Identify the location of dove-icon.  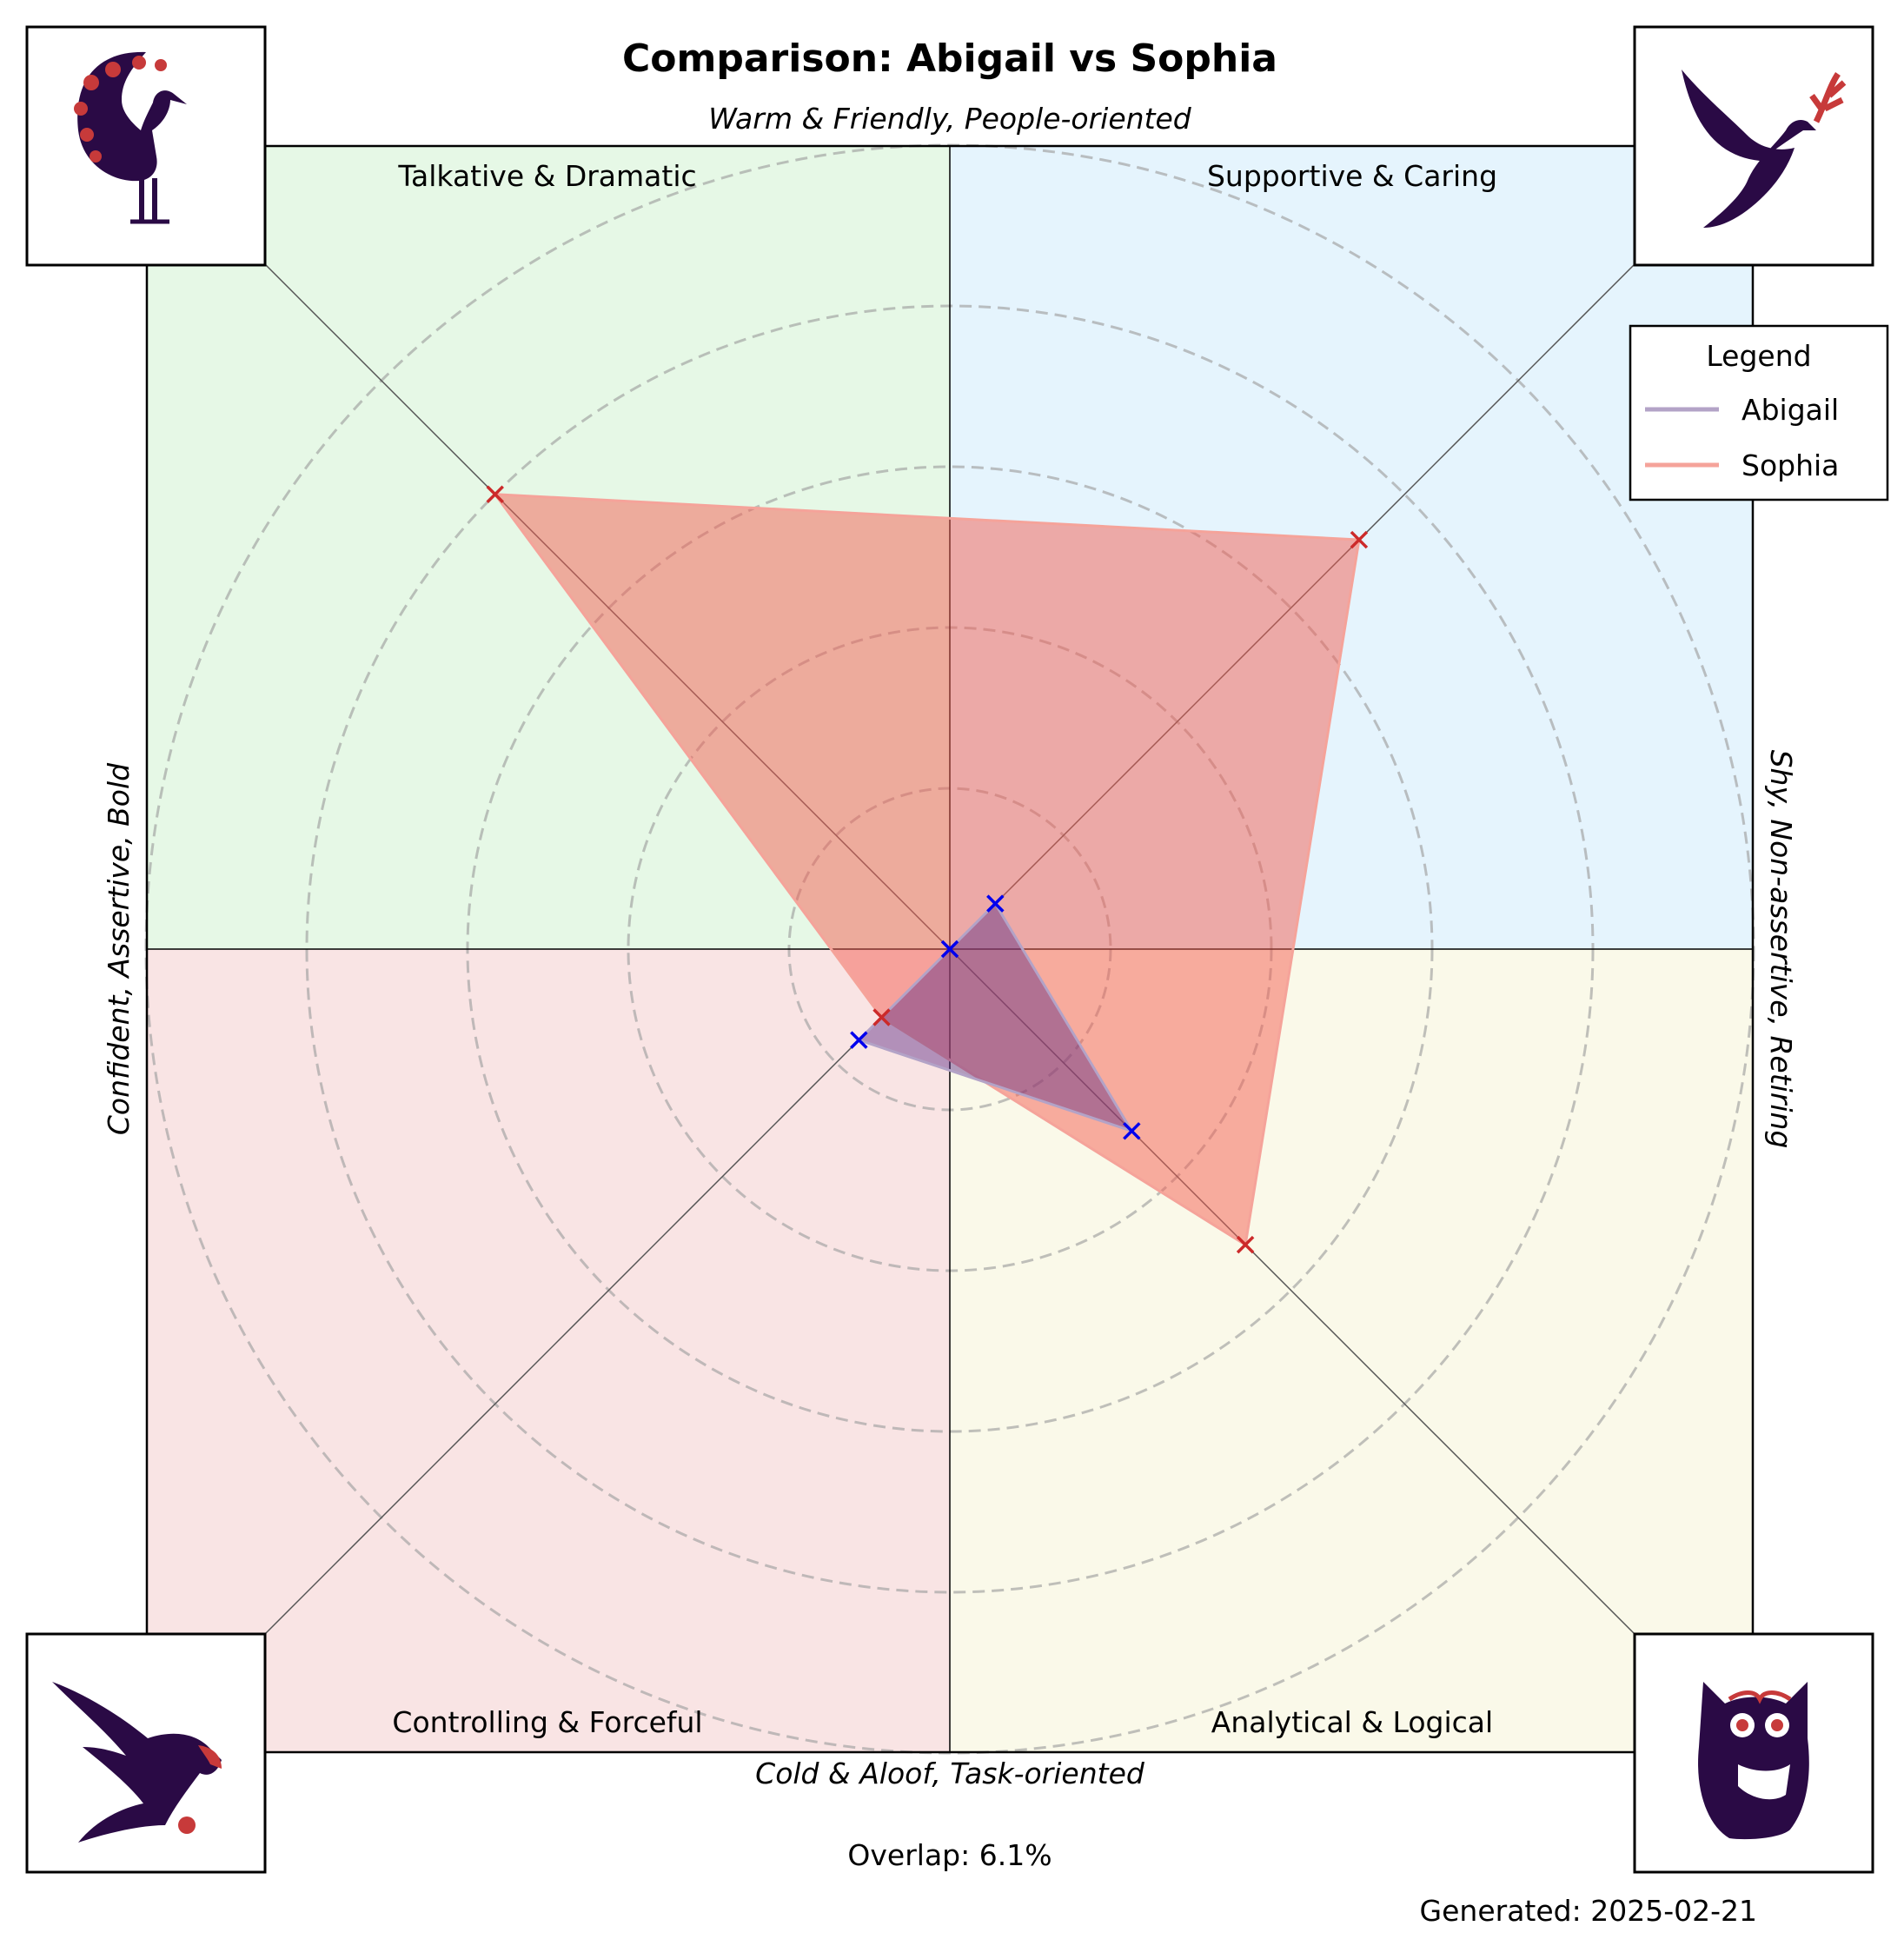
(1764, 149).